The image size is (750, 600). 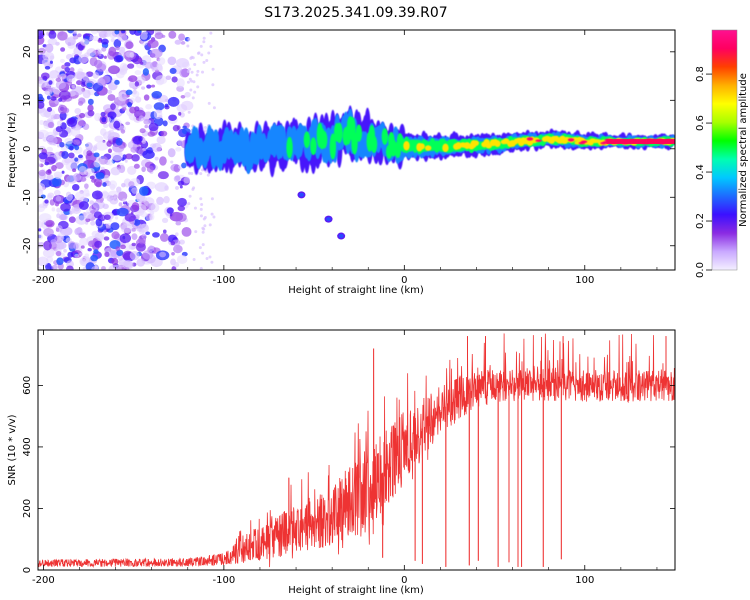 I want to click on snr-xtick-label: -200, so click(x=43, y=580).